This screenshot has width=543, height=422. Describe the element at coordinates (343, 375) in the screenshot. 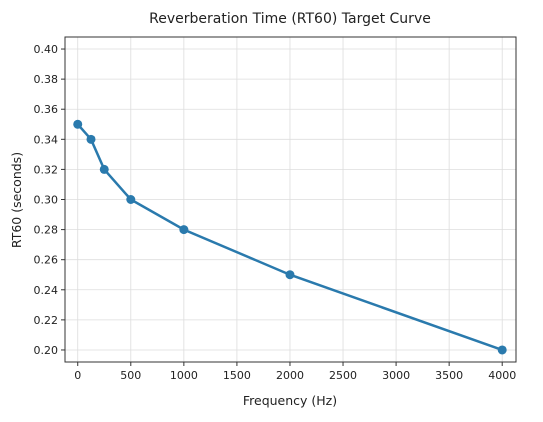

I see `x-tick-label: 2500` at that location.